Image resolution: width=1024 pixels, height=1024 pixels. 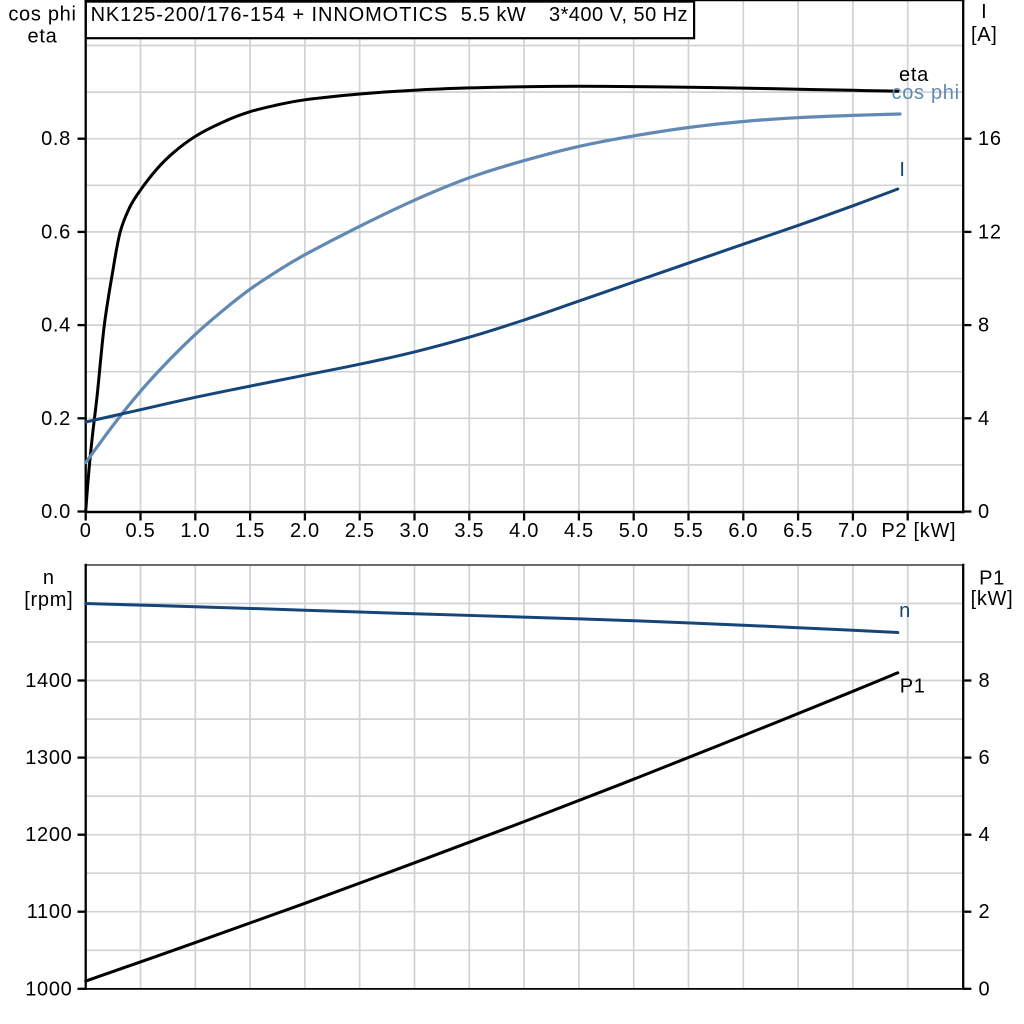 I want to click on svg-text: 0.6, so click(x=56, y=232).